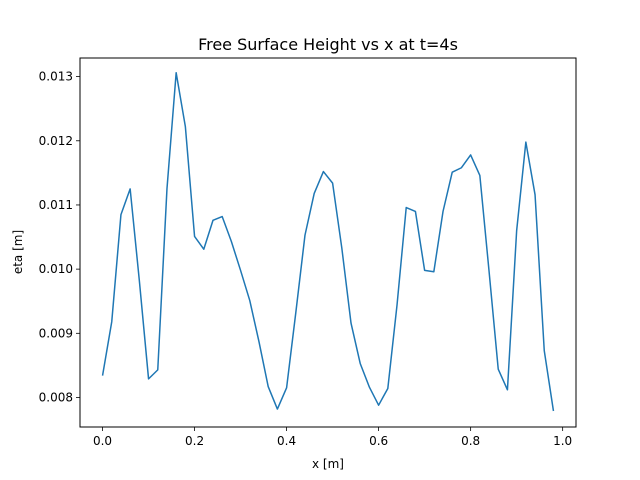 The width and height of the screenshot is (640, 480). I want to click on x-tick-label: 0.6, so click(378, 441).